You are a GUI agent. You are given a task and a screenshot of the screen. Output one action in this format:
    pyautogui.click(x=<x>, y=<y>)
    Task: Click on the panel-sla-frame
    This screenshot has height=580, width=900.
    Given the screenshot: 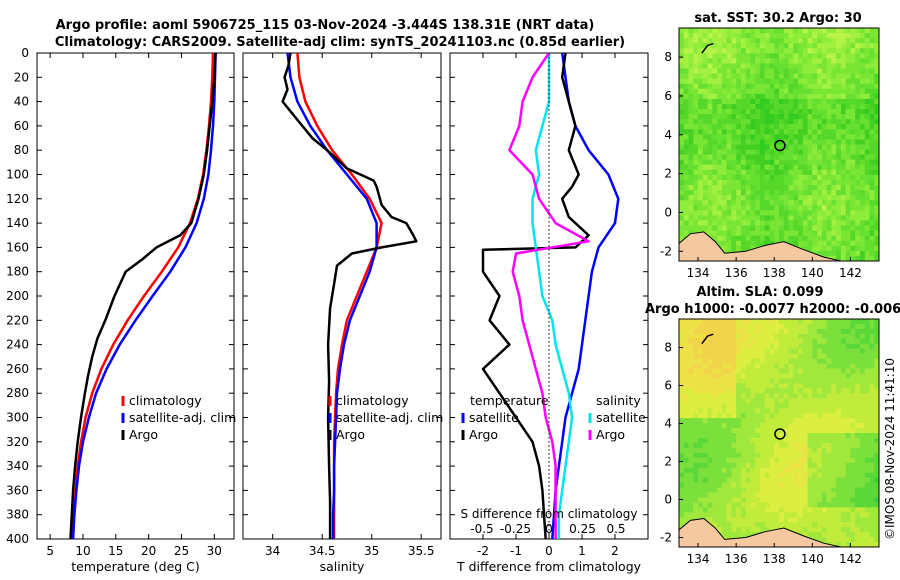 What is the action you would take?
    pyautogui.click(x=779, y=433)
    